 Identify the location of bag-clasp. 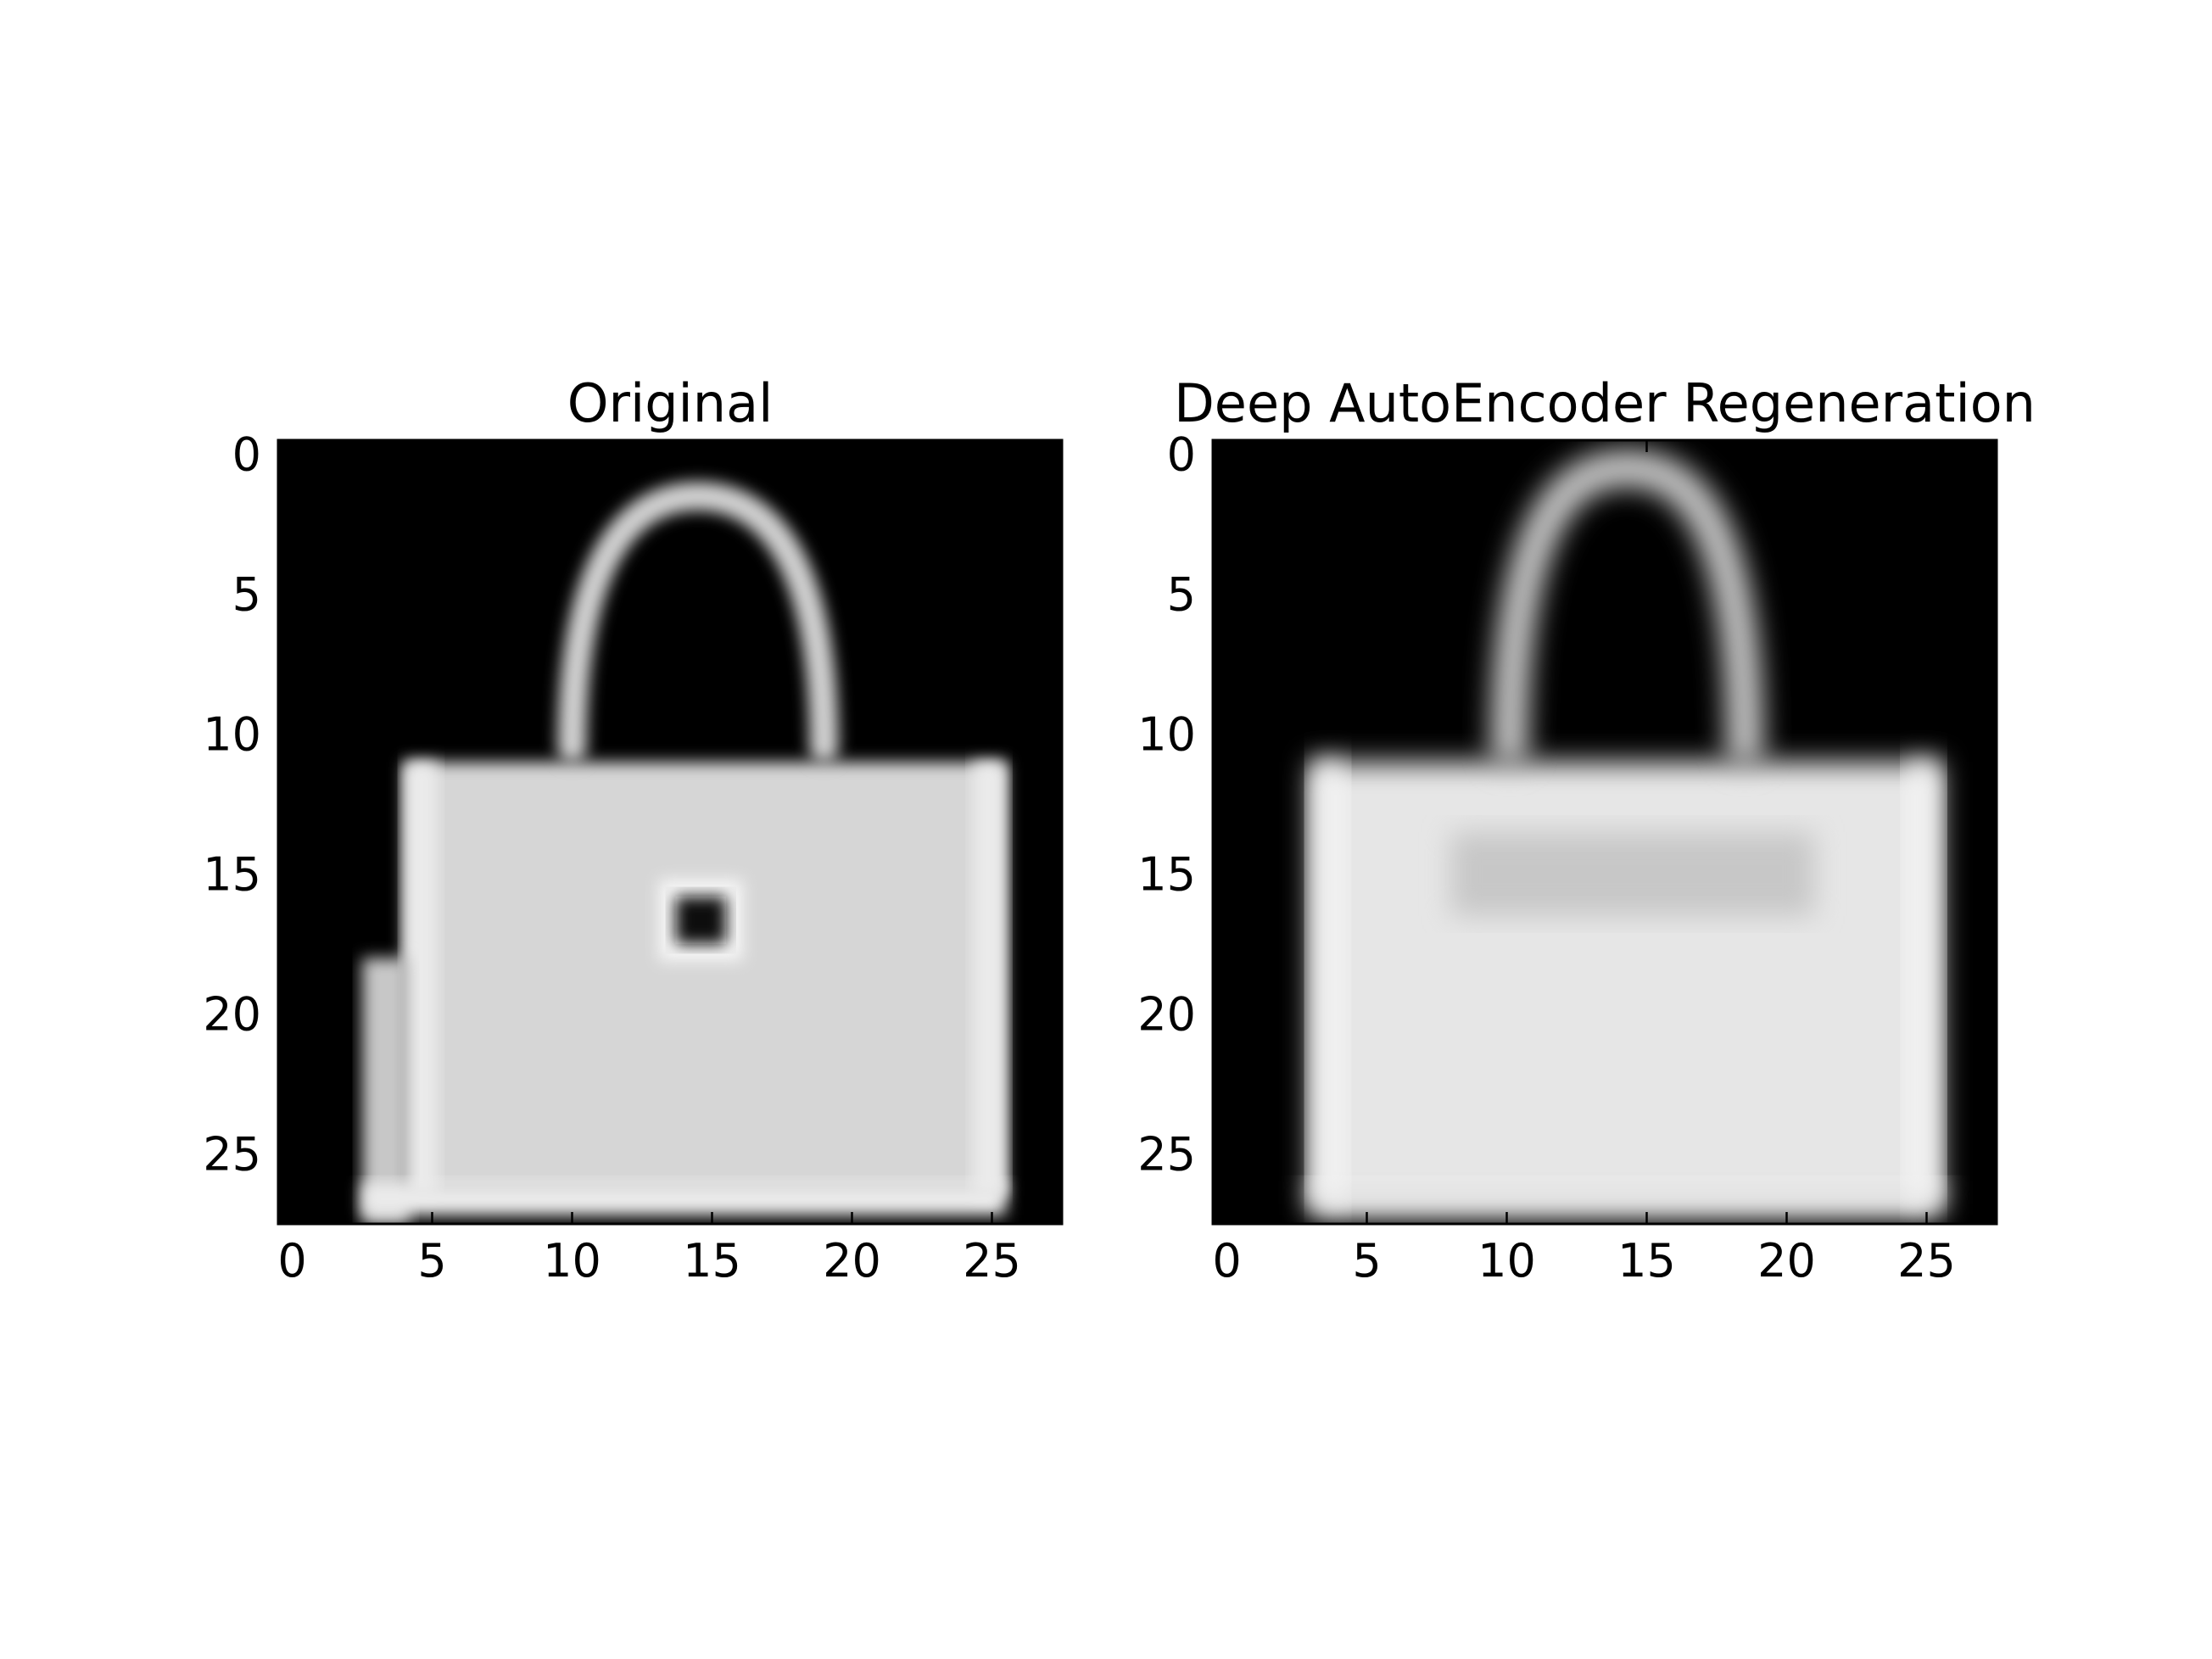
(701, 921).